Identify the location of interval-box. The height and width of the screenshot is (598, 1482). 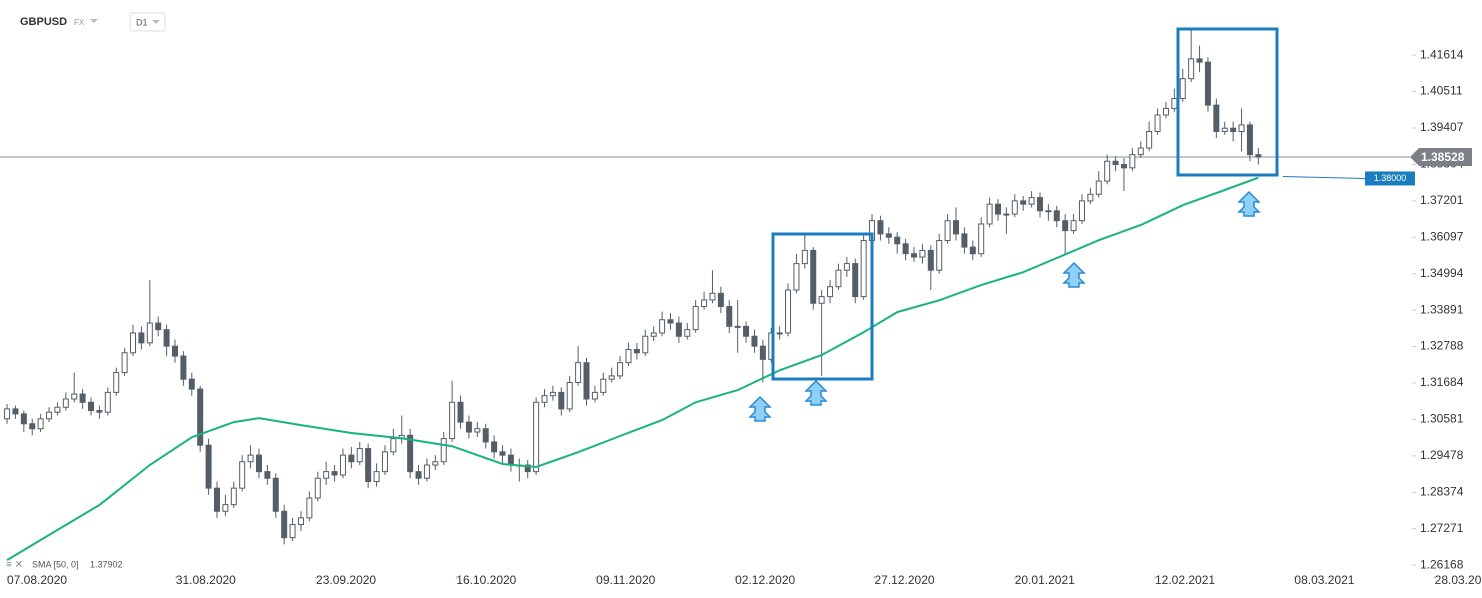
(147, 22).